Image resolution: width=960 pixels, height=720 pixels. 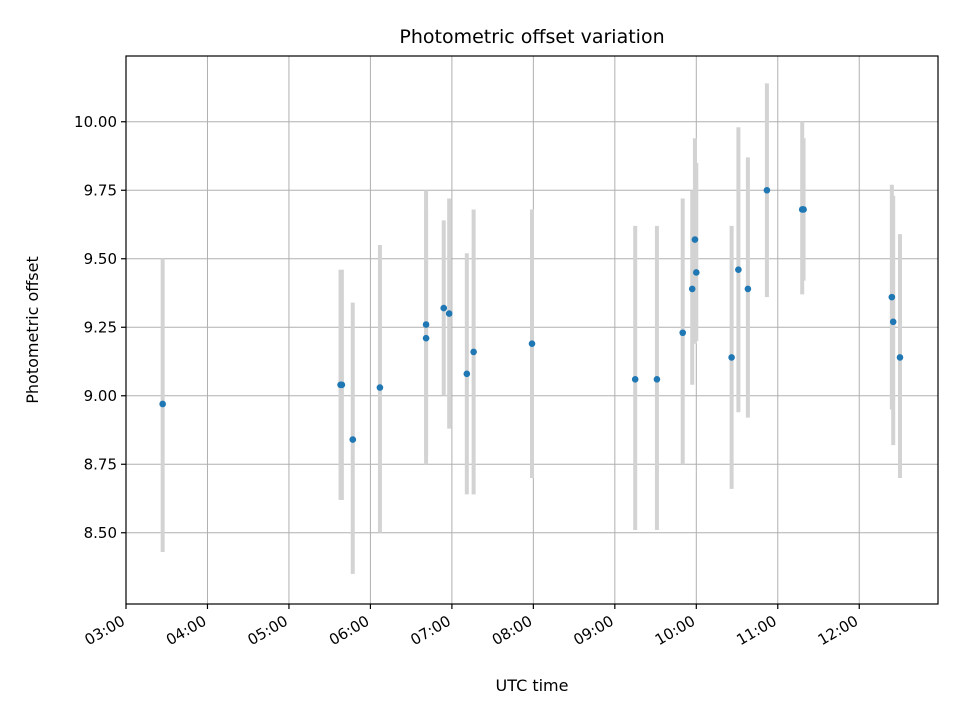 I want to click on x-axis-label: UTC time, so click(x=532, y=685).